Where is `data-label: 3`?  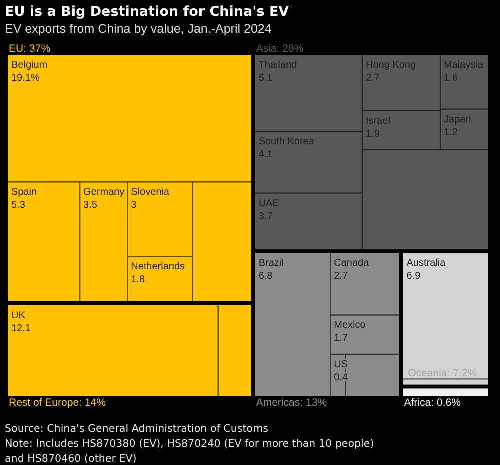 data-label: 3 is located at coordinates (134, 206).